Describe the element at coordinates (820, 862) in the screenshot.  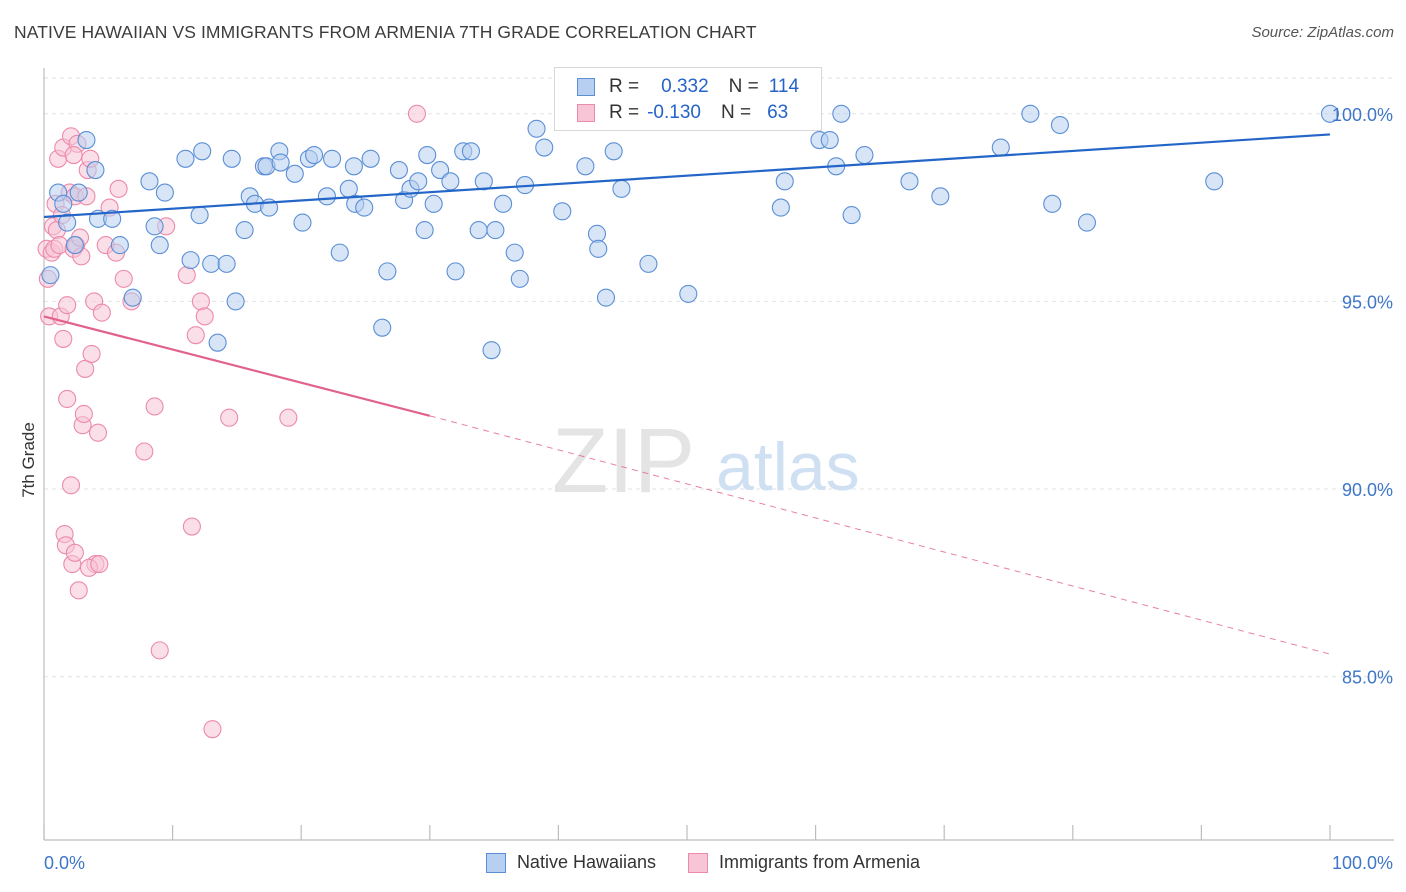
I see `legend-label-armenia: Immigrants from Armenia` at that location.